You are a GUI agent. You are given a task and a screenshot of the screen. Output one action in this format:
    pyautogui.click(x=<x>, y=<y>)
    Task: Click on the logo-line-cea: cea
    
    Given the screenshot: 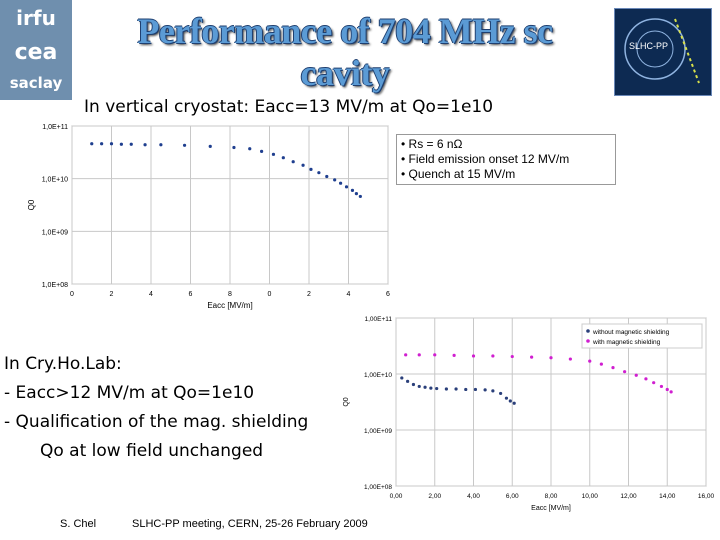 What is the action you would take?
    pyautogui.click(x=36, y=52)
    